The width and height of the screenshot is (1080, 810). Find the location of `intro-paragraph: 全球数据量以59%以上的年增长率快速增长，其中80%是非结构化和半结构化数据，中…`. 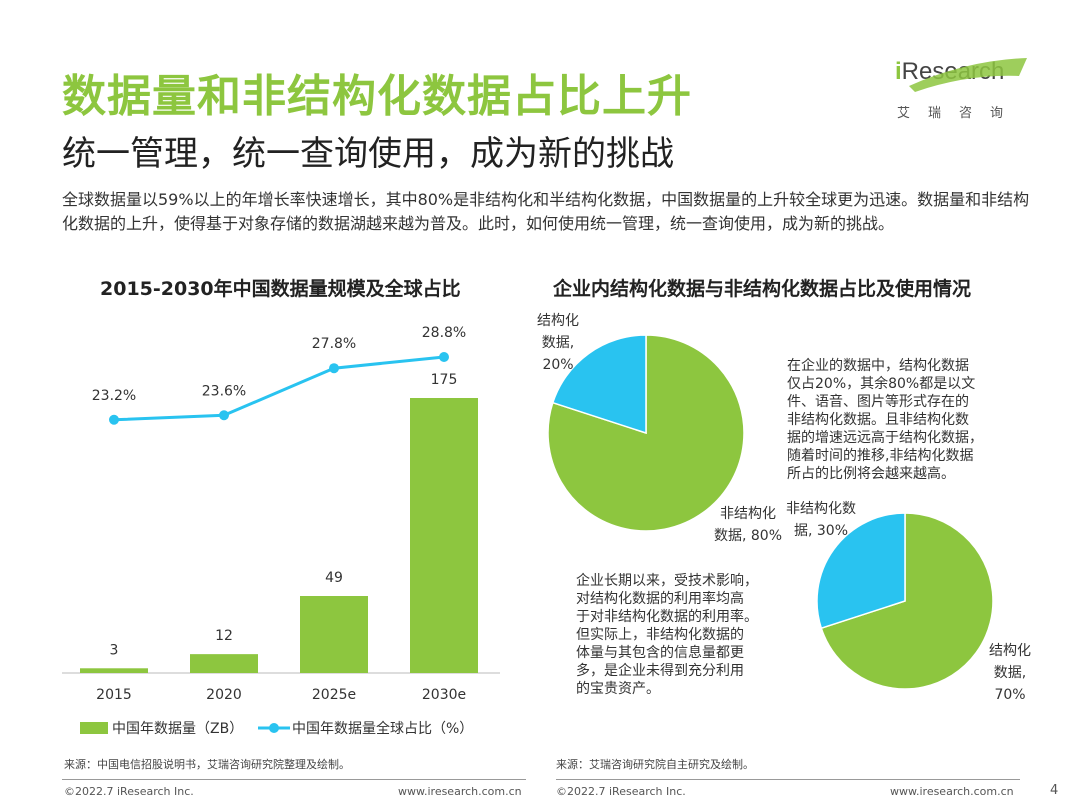

intro-paragraph: 全球数据量以59%以上的年增长率快速增长，其中80%是非结构化和半结构化数据，中… is located at coordinates (546, 211).